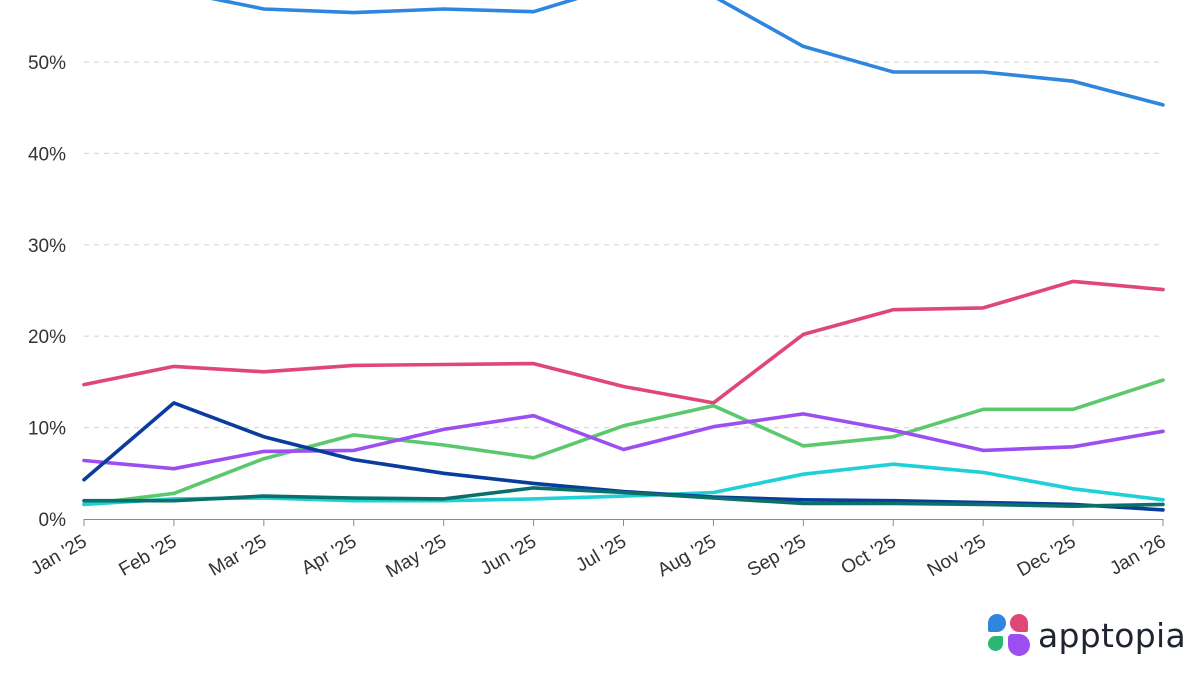  Describe the element at coordinates (1019, 623) in the screenshot. I see `logo-petal-pink` at that location.